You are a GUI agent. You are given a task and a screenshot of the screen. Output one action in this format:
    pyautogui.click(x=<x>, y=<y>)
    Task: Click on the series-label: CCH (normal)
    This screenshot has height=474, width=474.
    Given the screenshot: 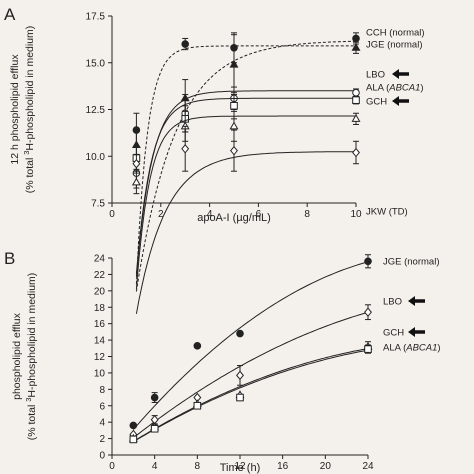 What is the action you would take?
    pyautogui.click(x=395, y=33)
    